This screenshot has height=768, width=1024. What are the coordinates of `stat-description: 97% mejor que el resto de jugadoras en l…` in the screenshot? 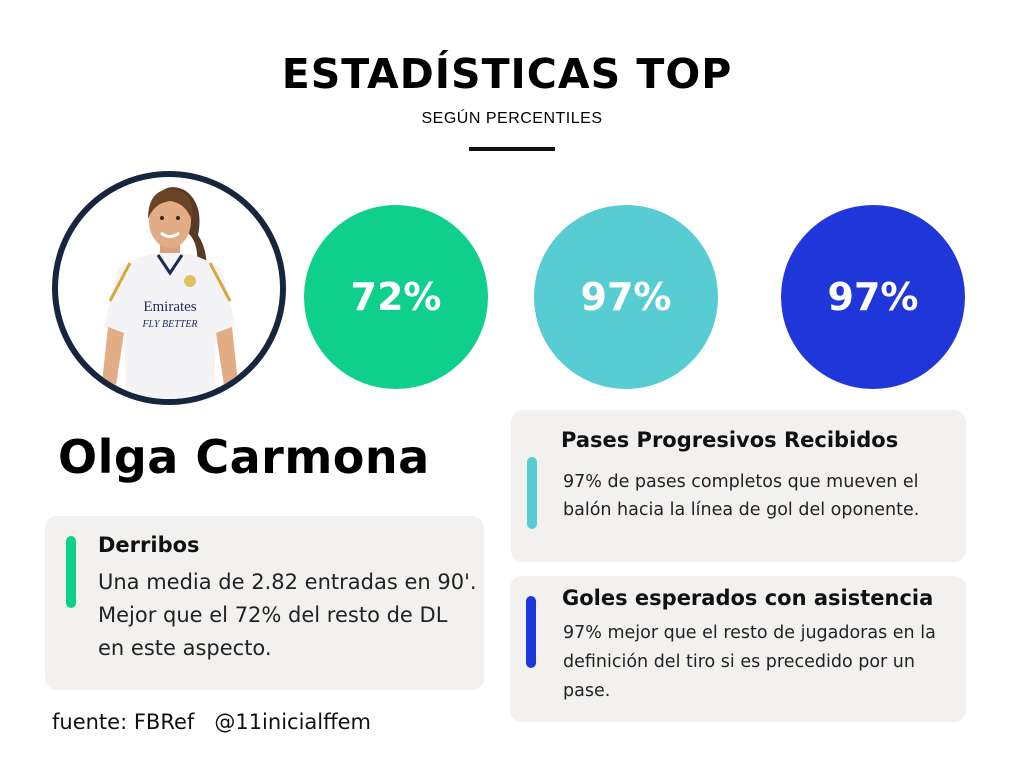 It's located at (749, 662).